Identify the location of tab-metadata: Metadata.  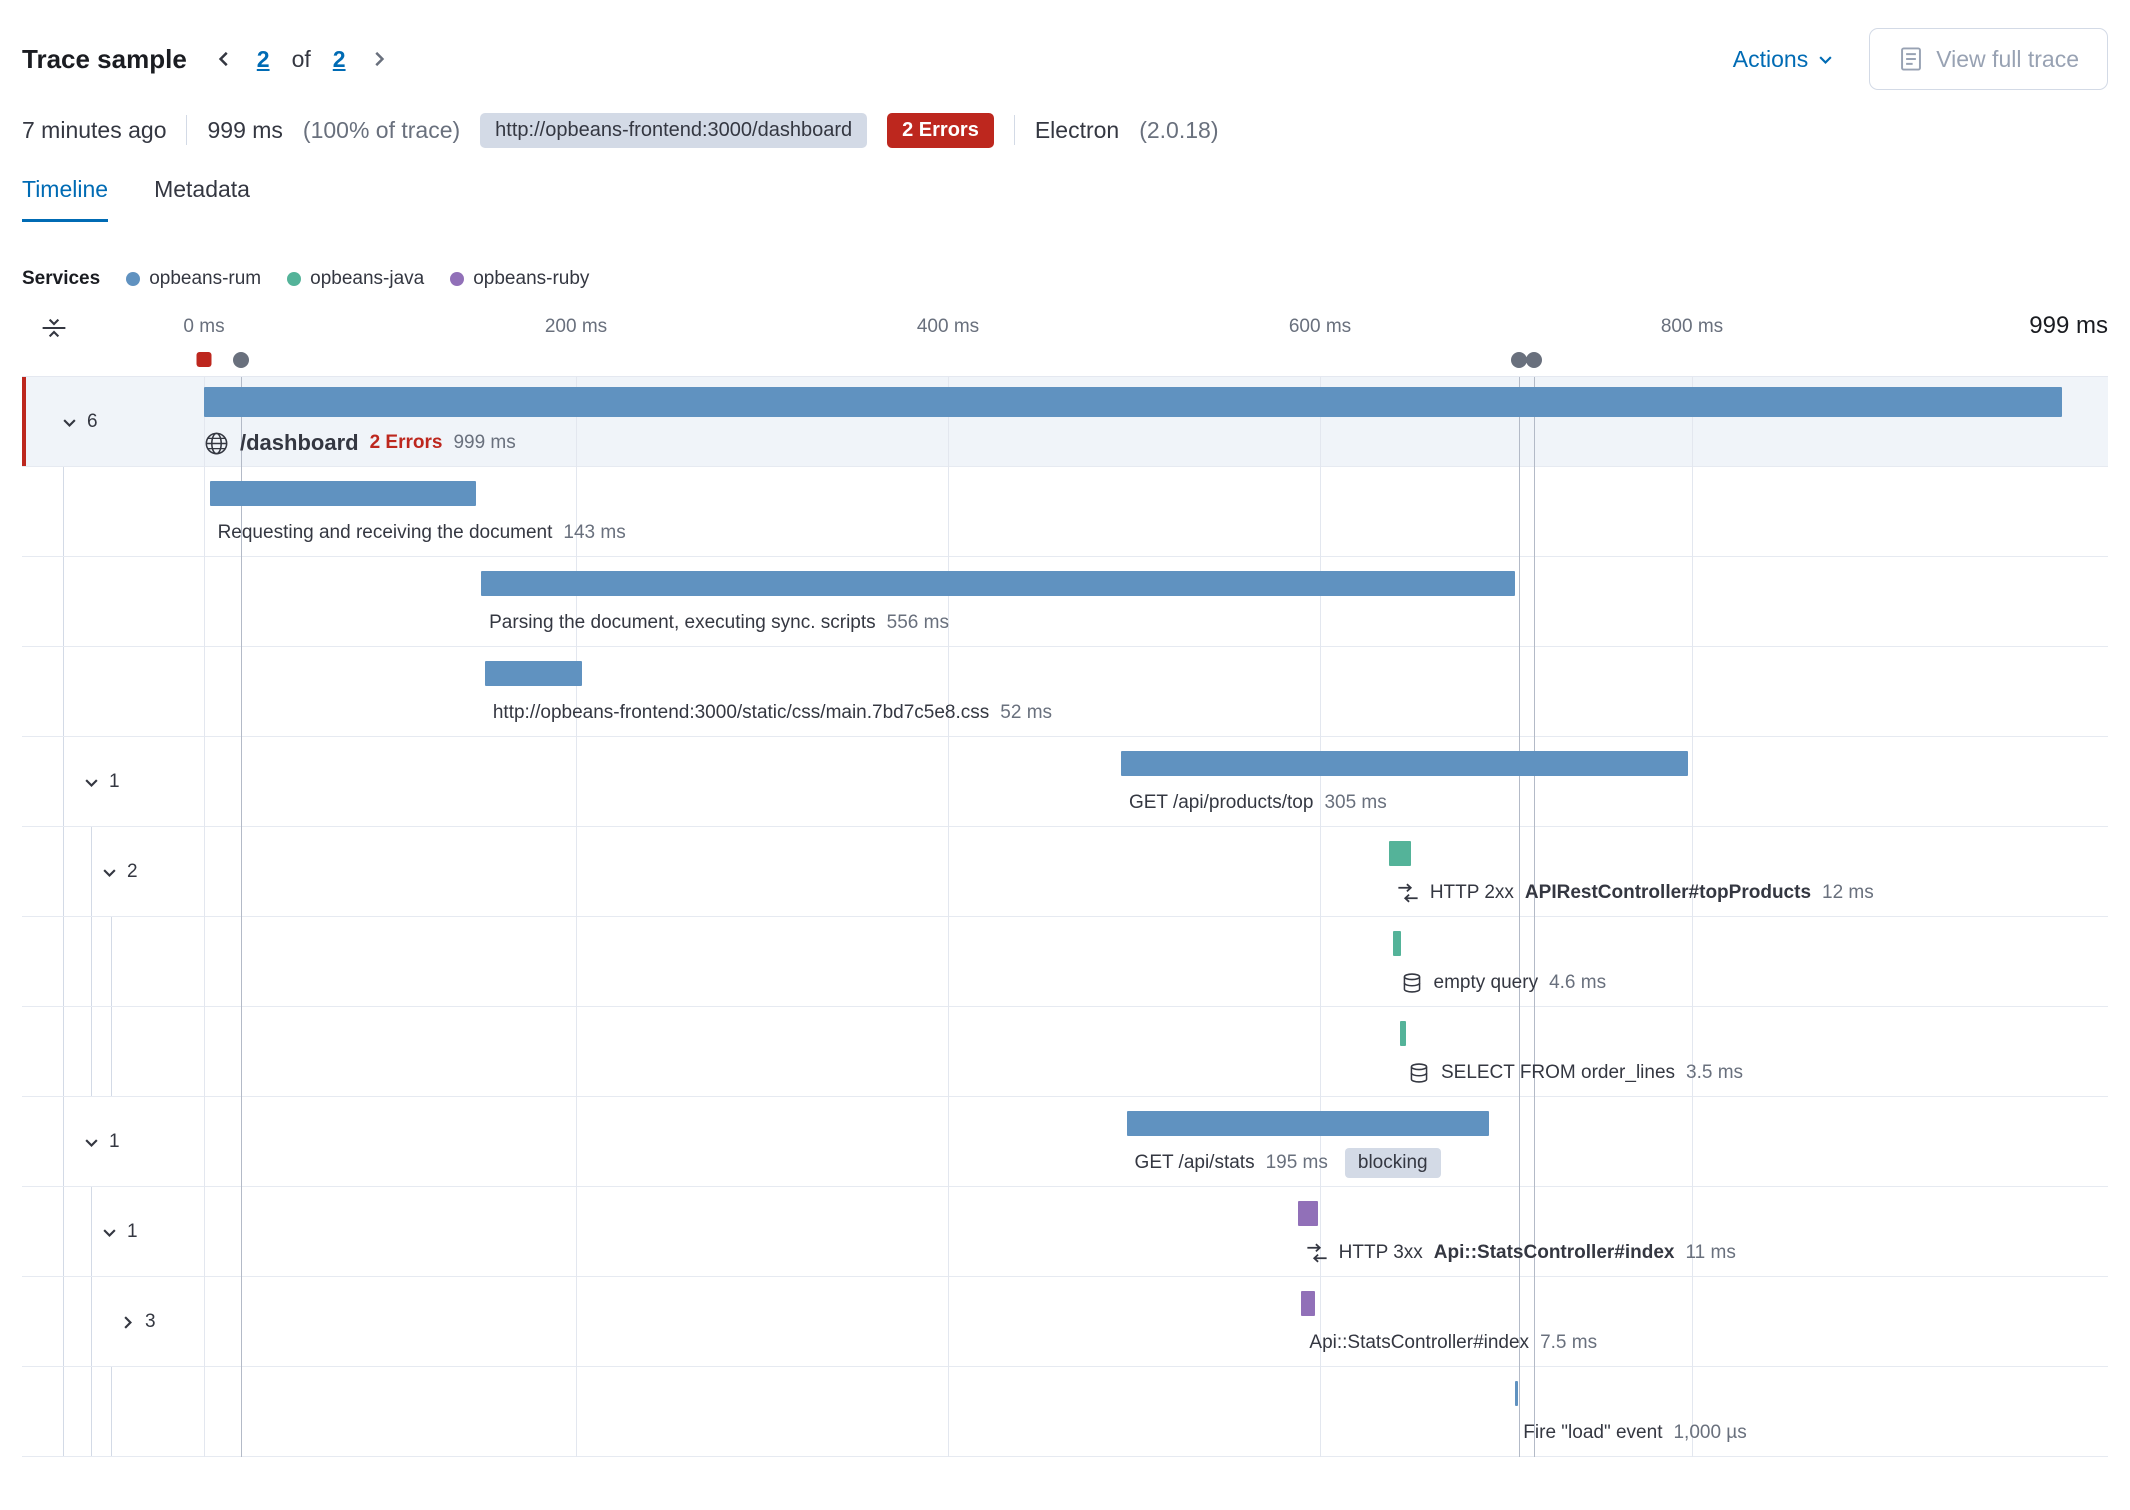
(202, 199).